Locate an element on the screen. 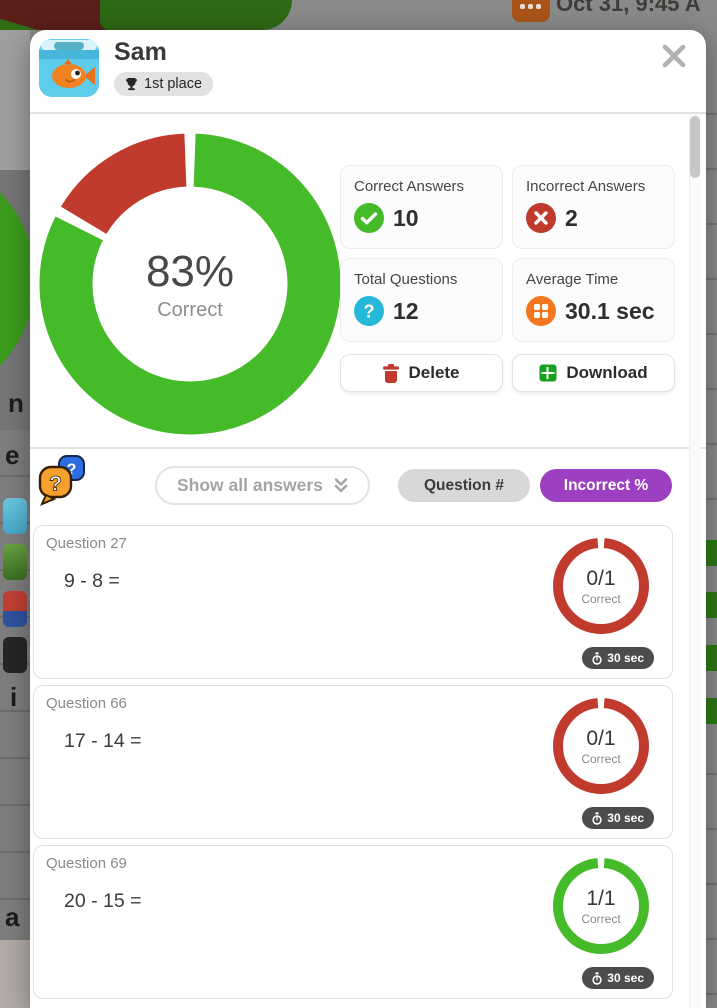  grid-circle-icon is located at coordinates (541, 311).